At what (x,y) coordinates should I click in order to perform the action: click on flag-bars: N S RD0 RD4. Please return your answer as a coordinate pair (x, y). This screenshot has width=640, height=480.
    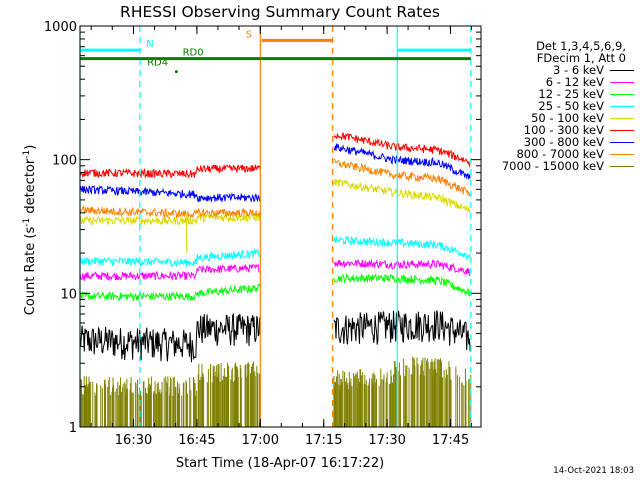
    Looking at the image, I should click on (275, 51).